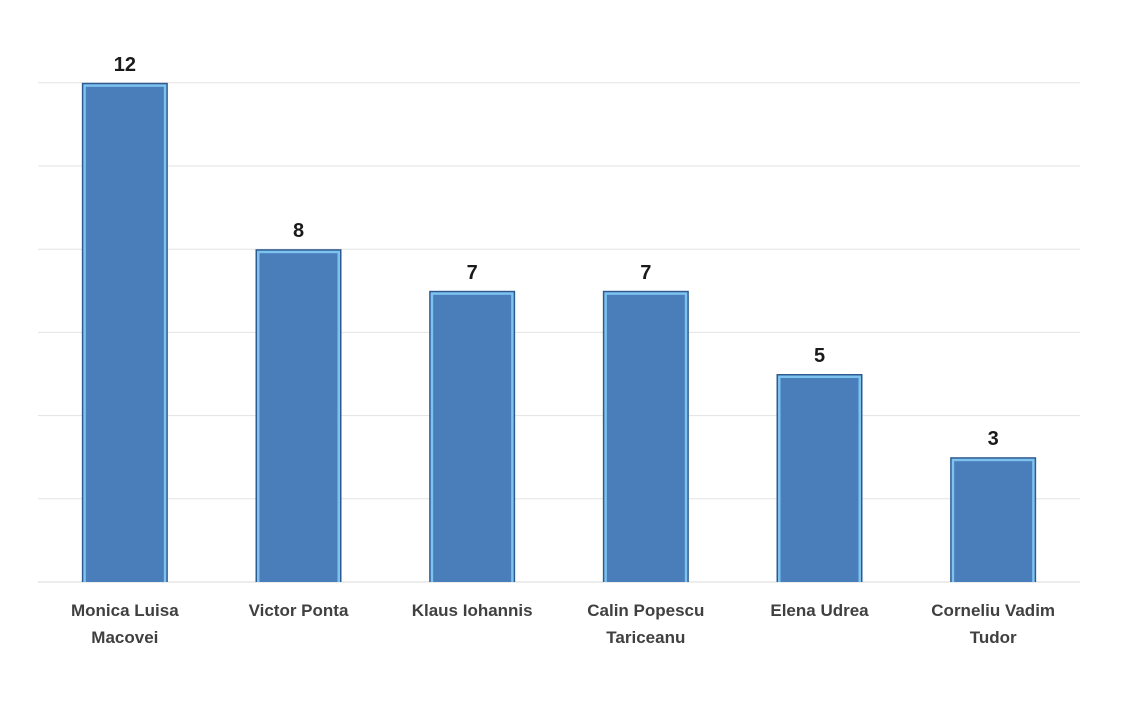 The image size is (1135, 705). I want to click on data-label: 3, so click(993, 439).